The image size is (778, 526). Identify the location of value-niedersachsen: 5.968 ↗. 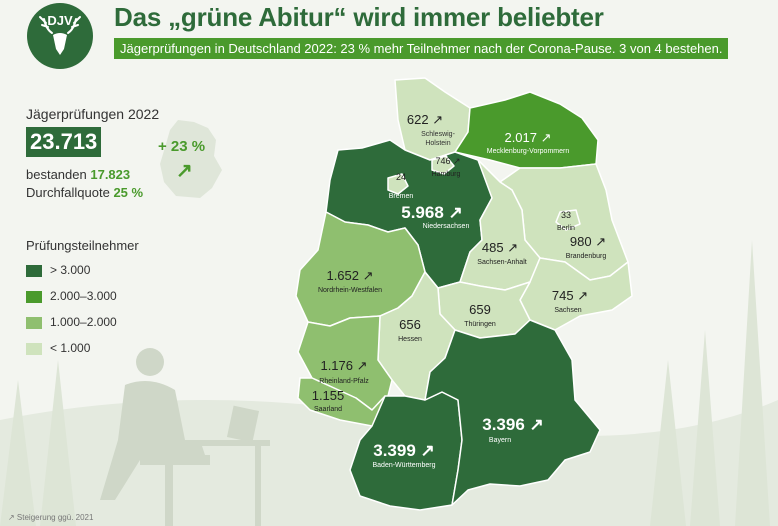
(432, 212).